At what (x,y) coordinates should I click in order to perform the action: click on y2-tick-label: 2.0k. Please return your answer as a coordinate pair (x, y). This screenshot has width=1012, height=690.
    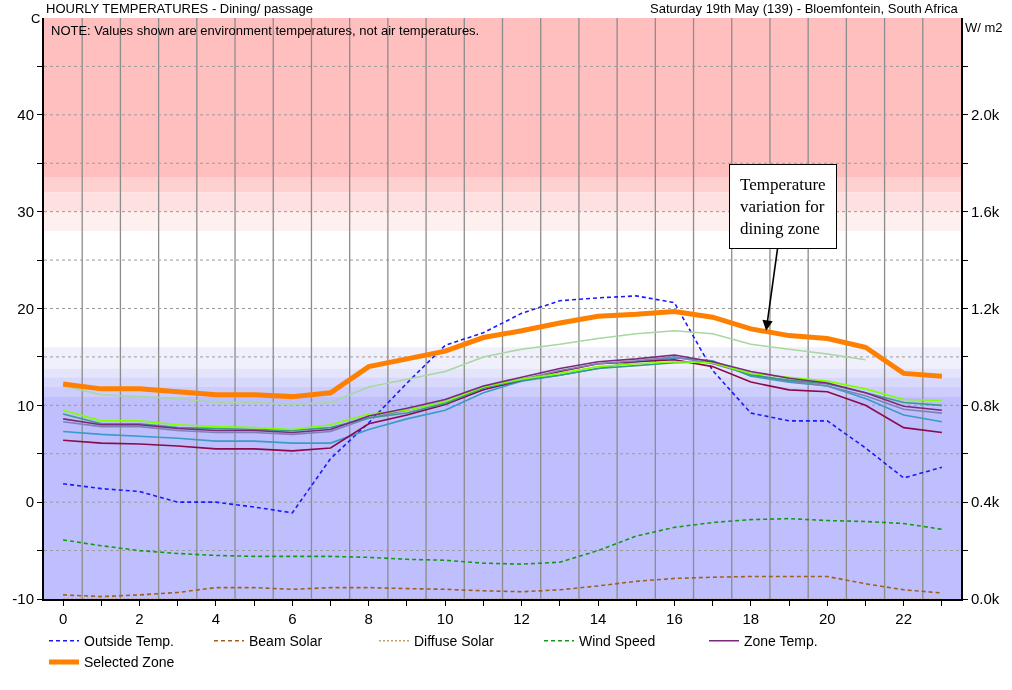
    Looking at the image, I should click on (985, 115).